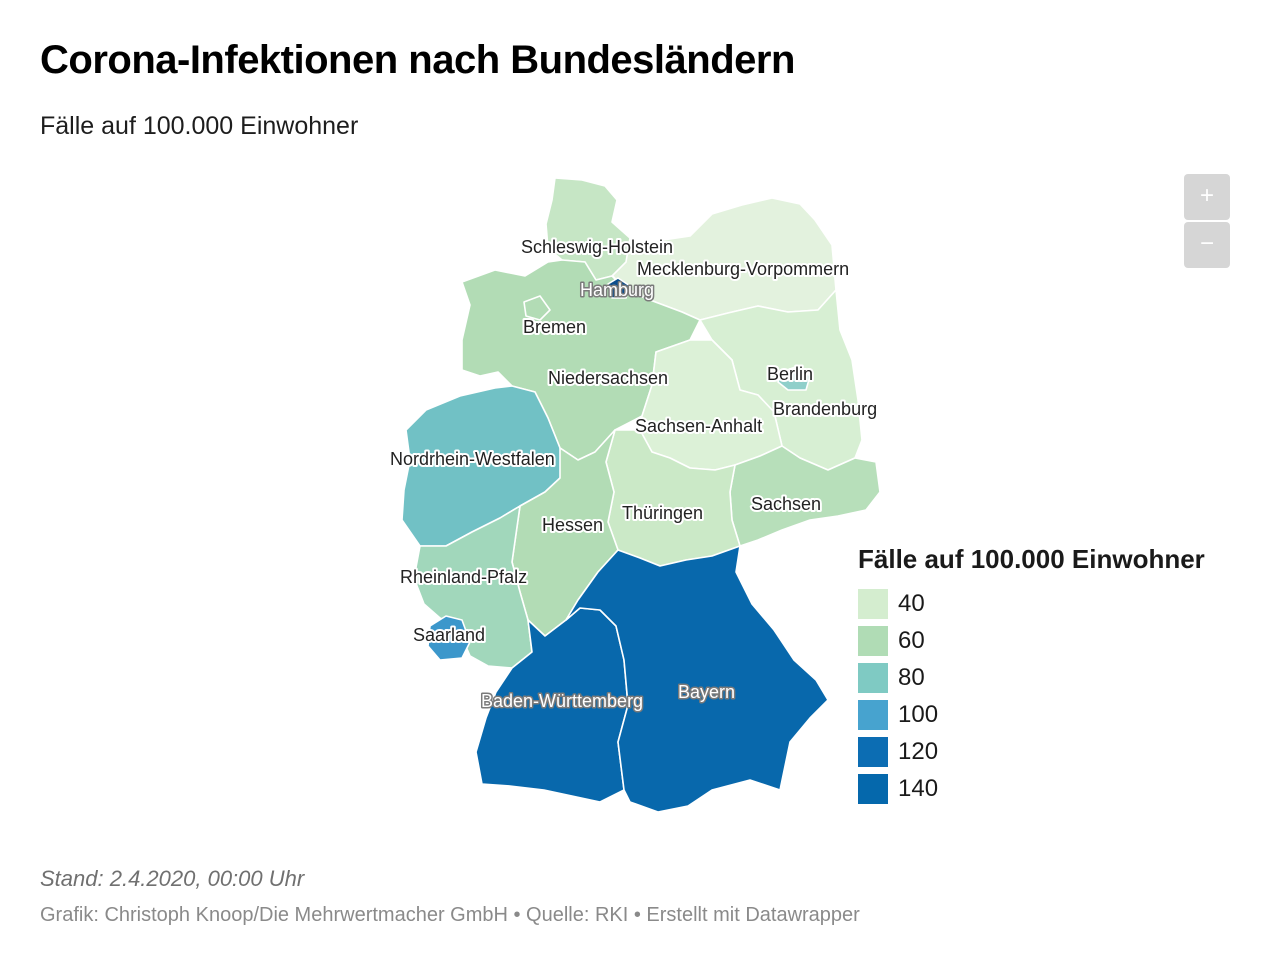  I want to click on label-bayern: Bayern, so click(706, 692).